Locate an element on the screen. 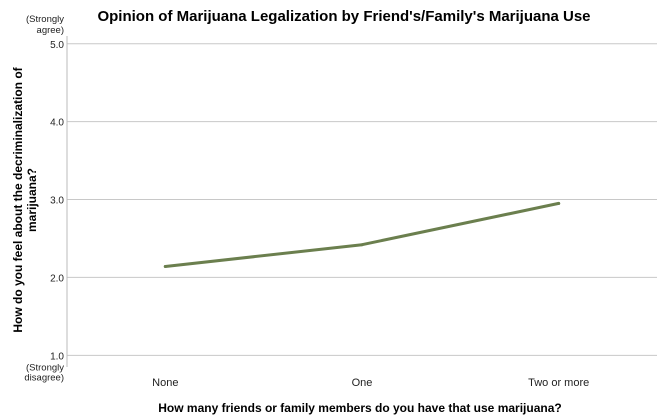  y-tick-label: 2.0 is located at coordinates (57, 278).